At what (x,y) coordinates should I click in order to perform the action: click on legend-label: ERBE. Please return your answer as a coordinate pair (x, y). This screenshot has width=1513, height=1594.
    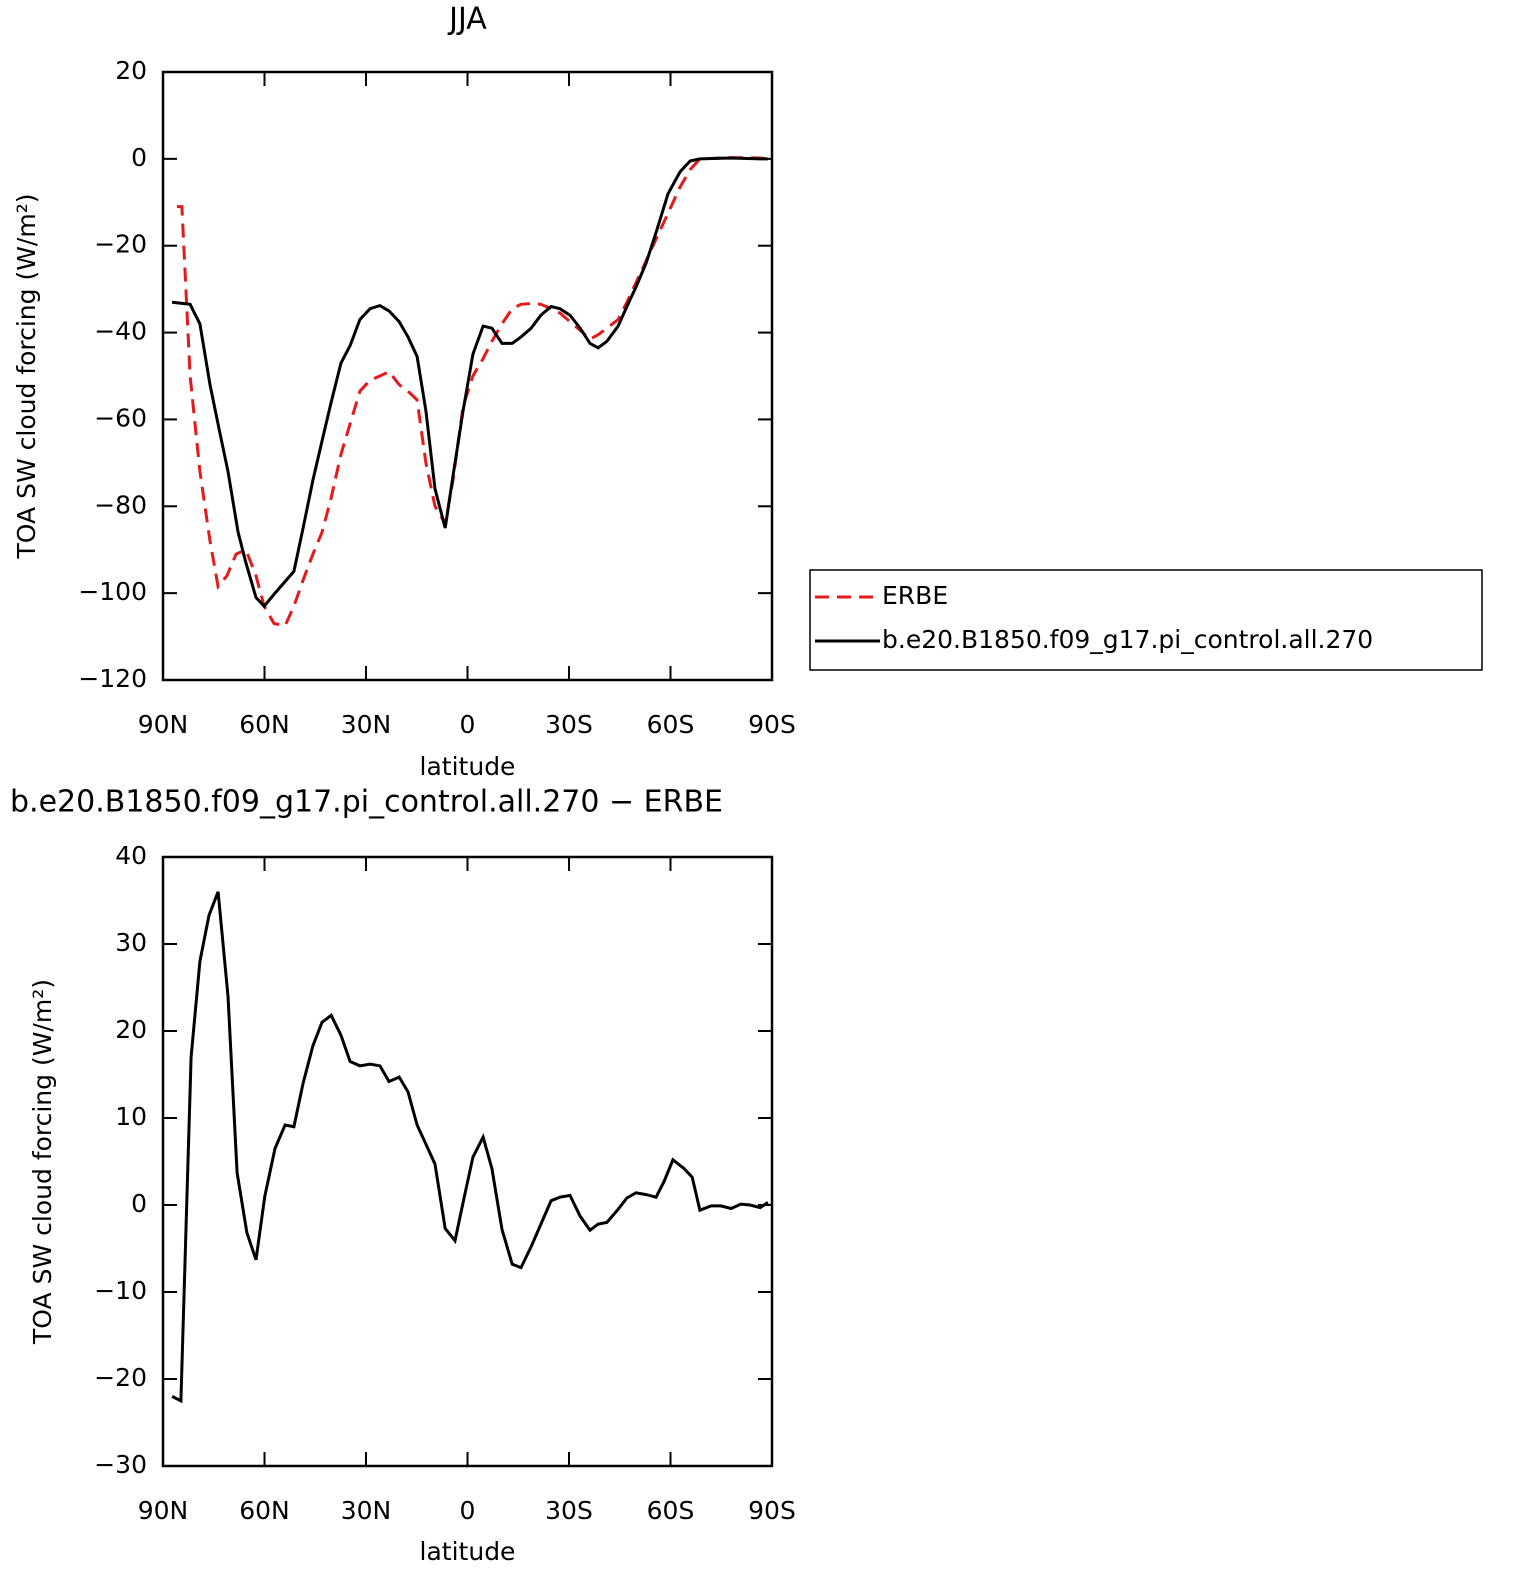
    Looking at the image, I should click on (915, 595).